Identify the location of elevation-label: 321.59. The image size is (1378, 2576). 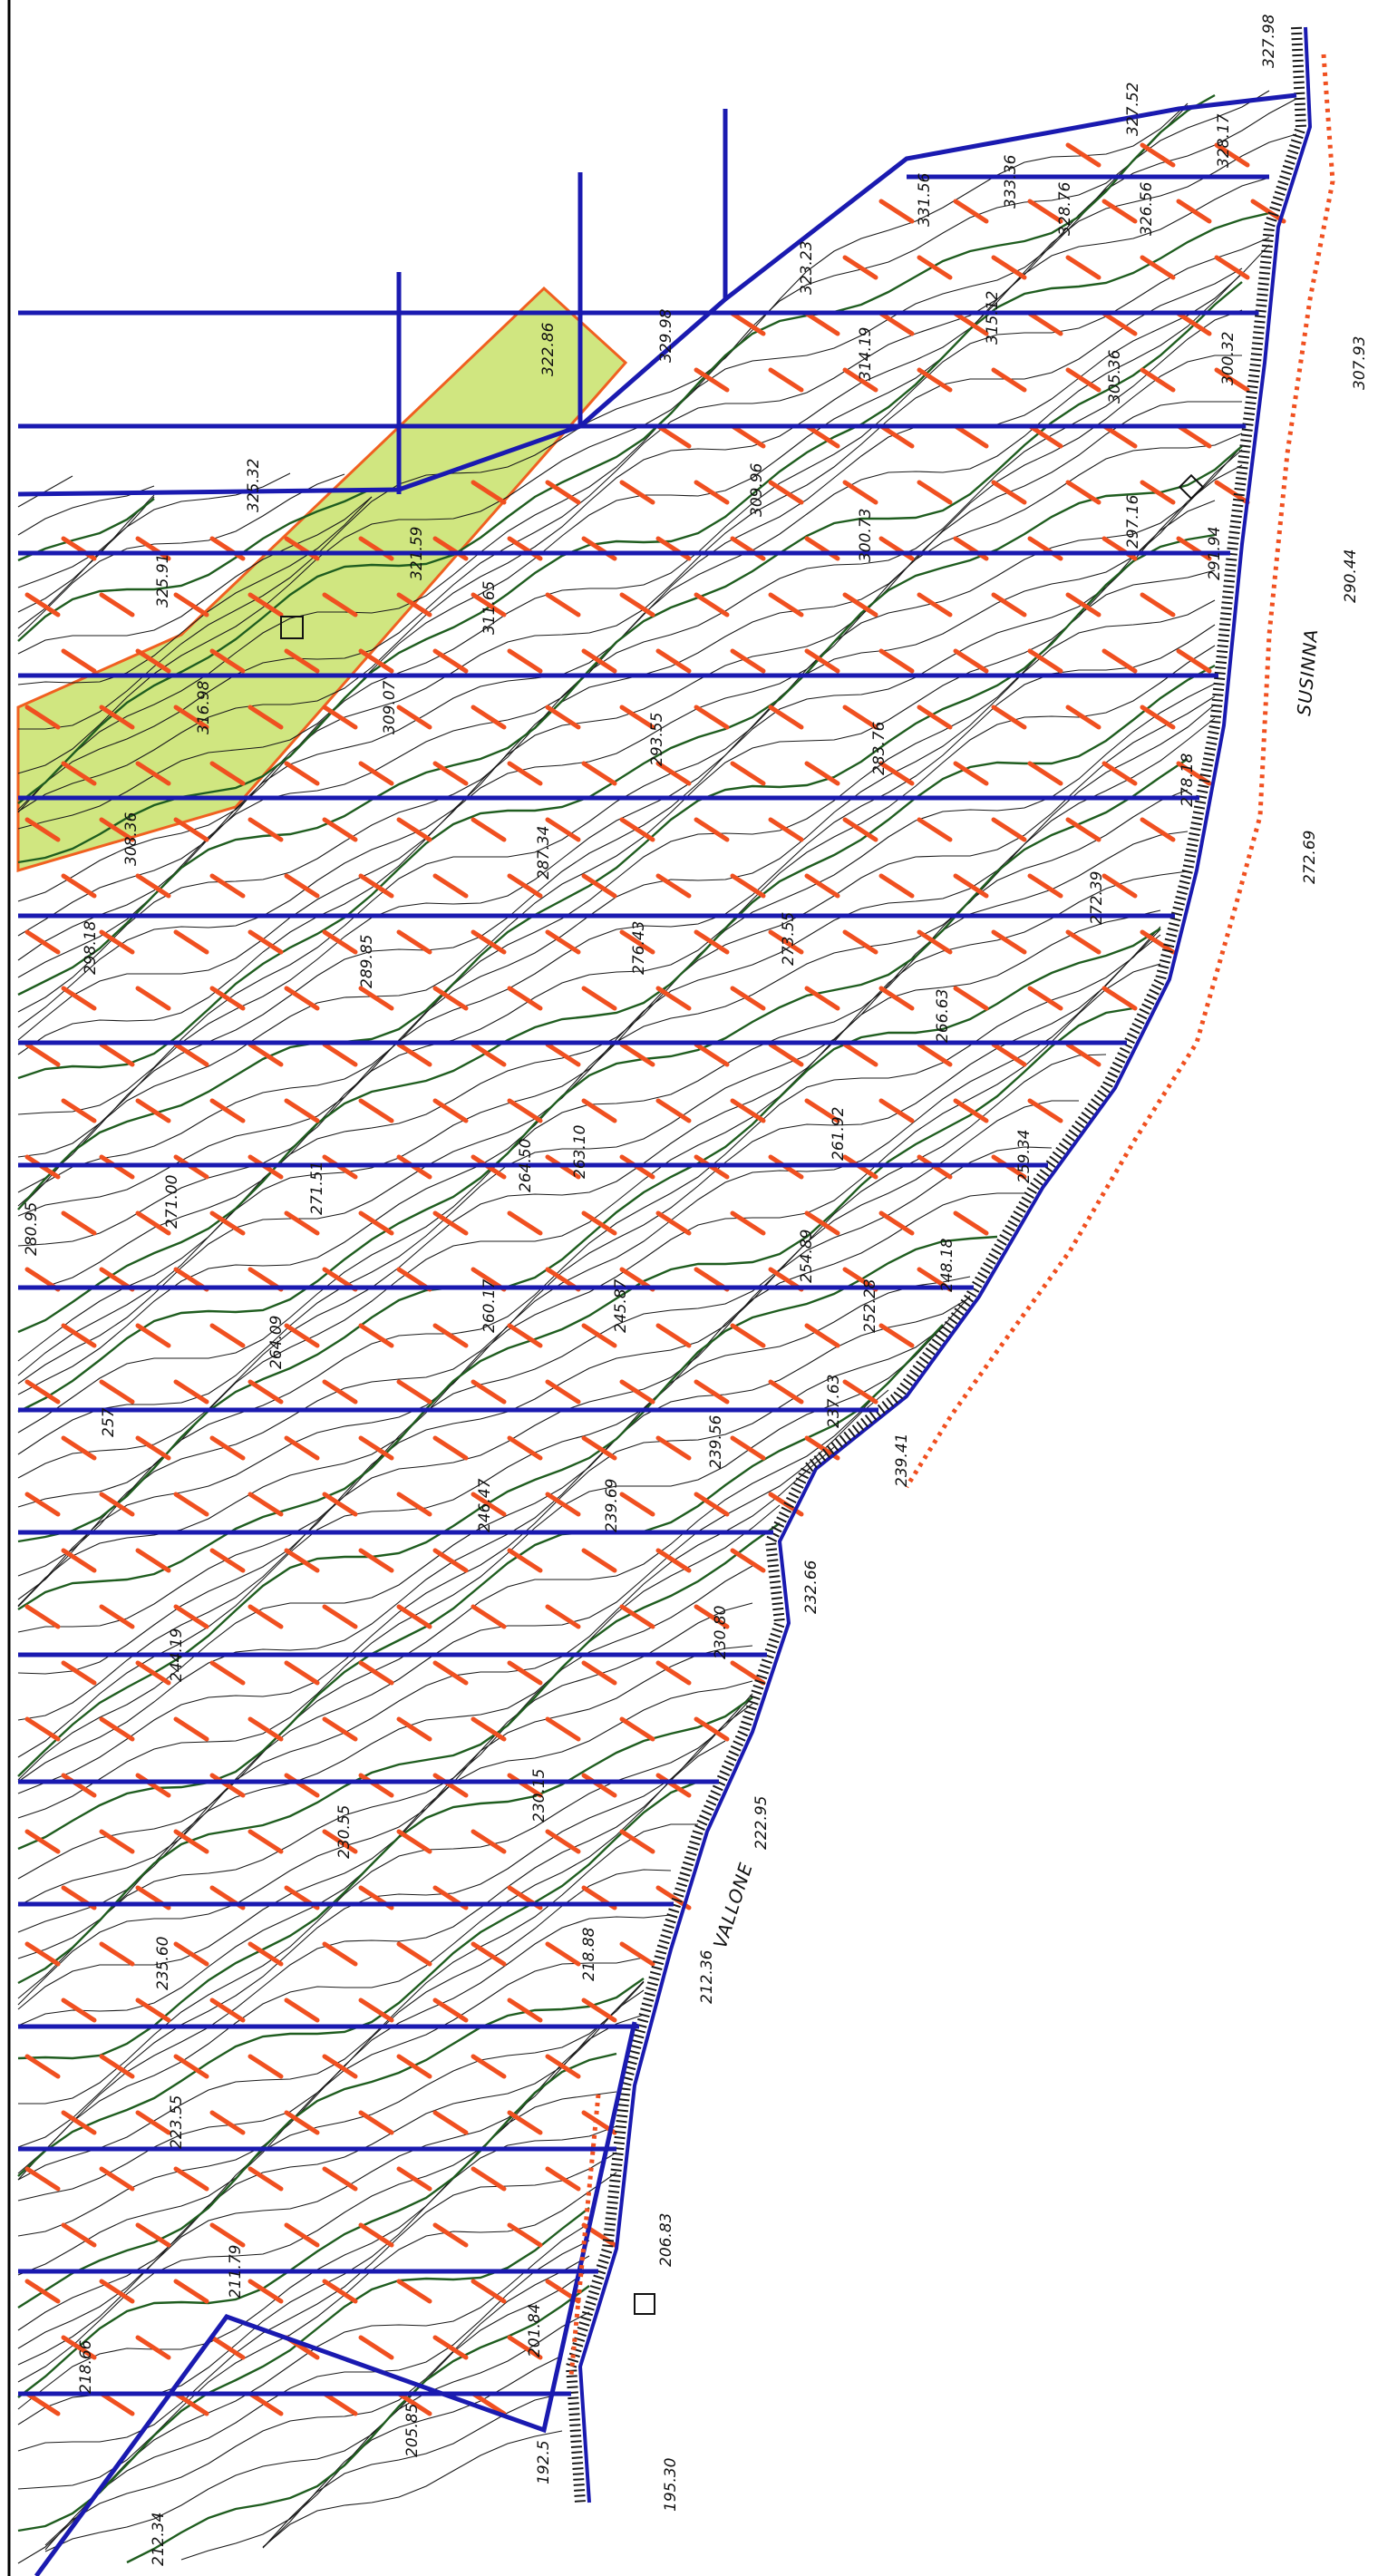
(417, 553).